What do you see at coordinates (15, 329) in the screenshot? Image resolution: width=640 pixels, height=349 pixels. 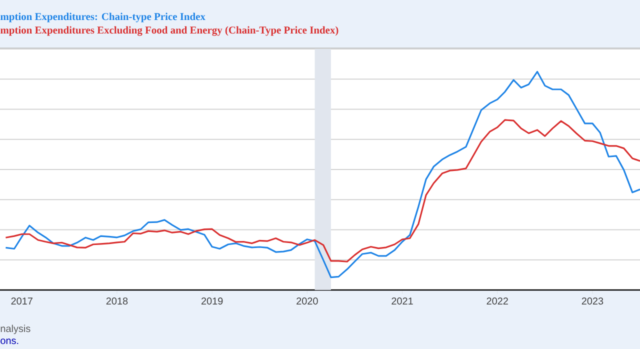 I see `text: nalysis` at bounding box center [15, 329].